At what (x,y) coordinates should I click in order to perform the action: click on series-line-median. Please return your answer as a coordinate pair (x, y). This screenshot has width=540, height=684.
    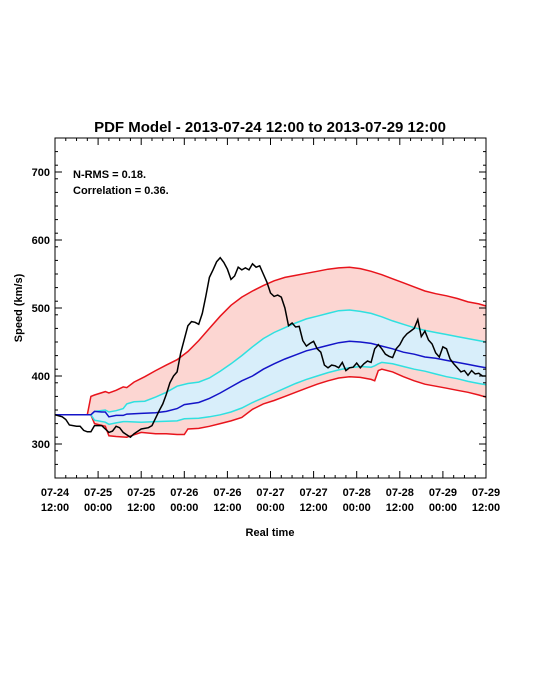
    Looking at the image, I should click on (271, 379).